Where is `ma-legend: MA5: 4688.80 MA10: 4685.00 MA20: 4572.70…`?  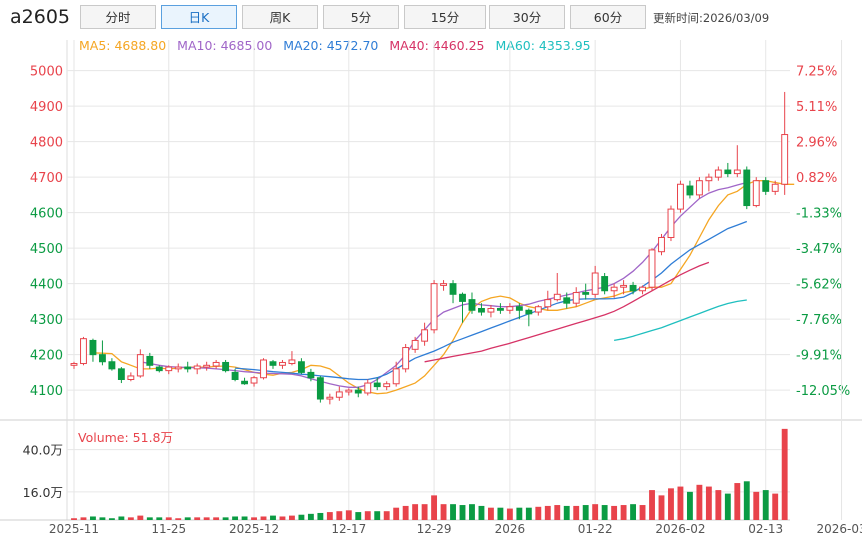
ma-legend: MA5: 4688.80 MA10: 4685.00 MA20: 4572.70… is located at coordinates (338, 45).